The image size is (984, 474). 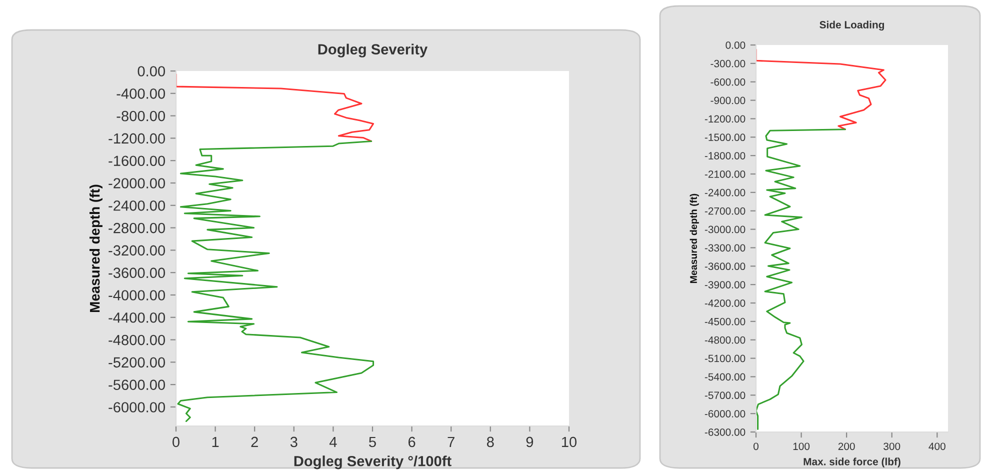 What do you see at coordinates (373, 463) in the screenshot?
I see `x-axis-title: Dogleg Severity °/100ft` at bounding box center [373, 463].